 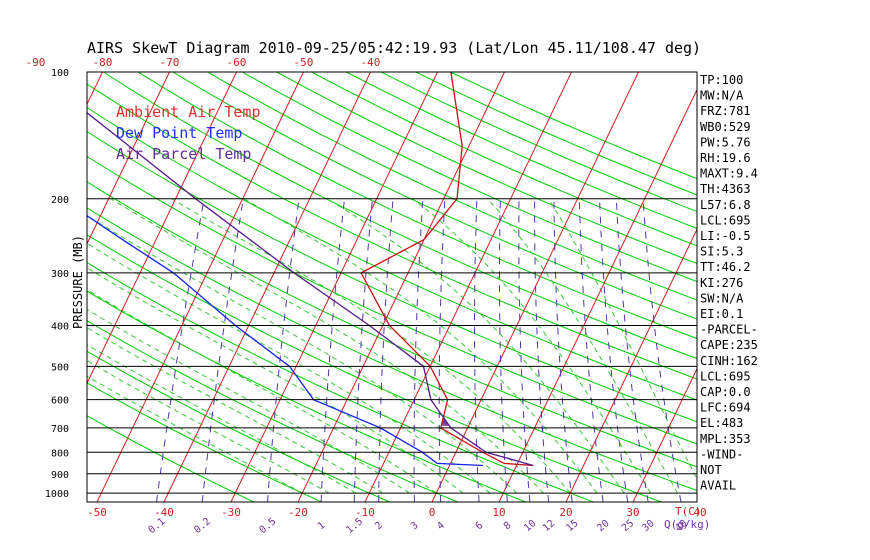 I want to click on top-temp-tick-label: -80, so click(x=103, y=62).